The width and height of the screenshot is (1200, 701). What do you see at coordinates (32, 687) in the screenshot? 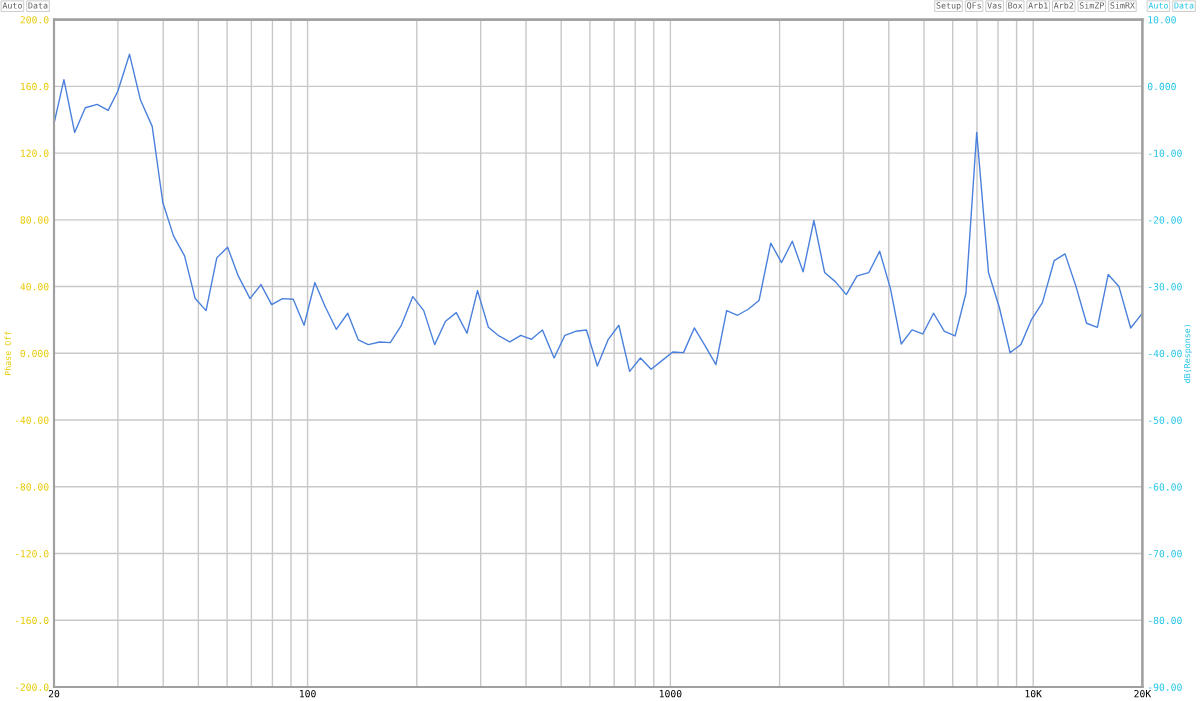
I see `y-tick-label: -200.0` at bounding box center [32, 687].